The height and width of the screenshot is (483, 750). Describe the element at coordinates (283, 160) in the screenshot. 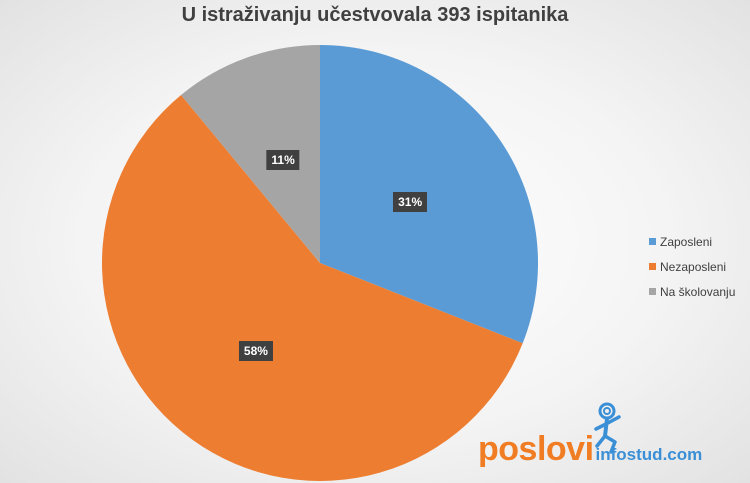

I see `data-label-2: 11%` at that location.